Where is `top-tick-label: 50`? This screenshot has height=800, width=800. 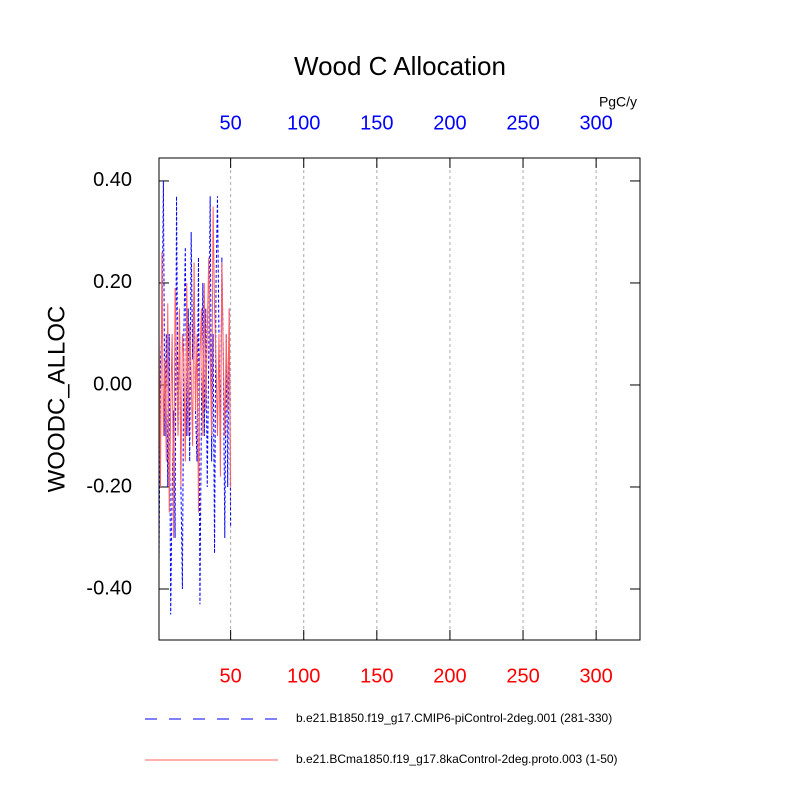
top-tick-label: 50 is located at coordinates (231, 123).